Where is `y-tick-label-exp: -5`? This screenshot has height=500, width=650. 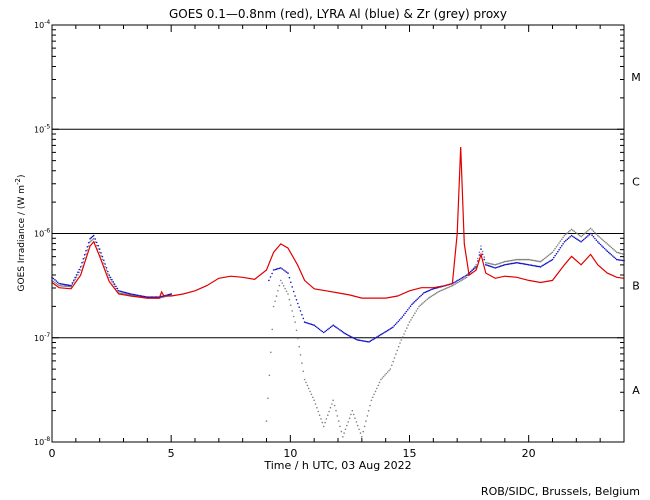 y-tick-label-exp: -5 is located at coordinates (47, 126).